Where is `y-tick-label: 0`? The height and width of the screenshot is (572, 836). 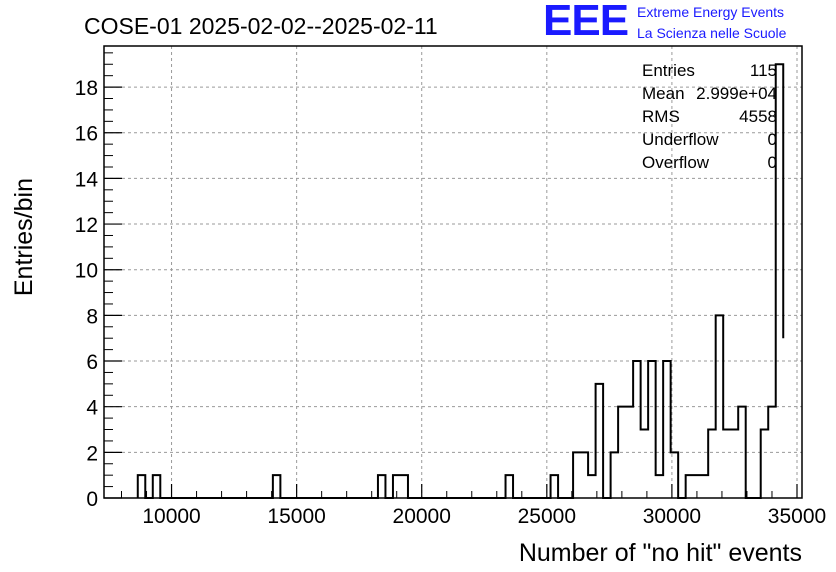
y-tick-label: 0 is located at coordinates (92, 499).